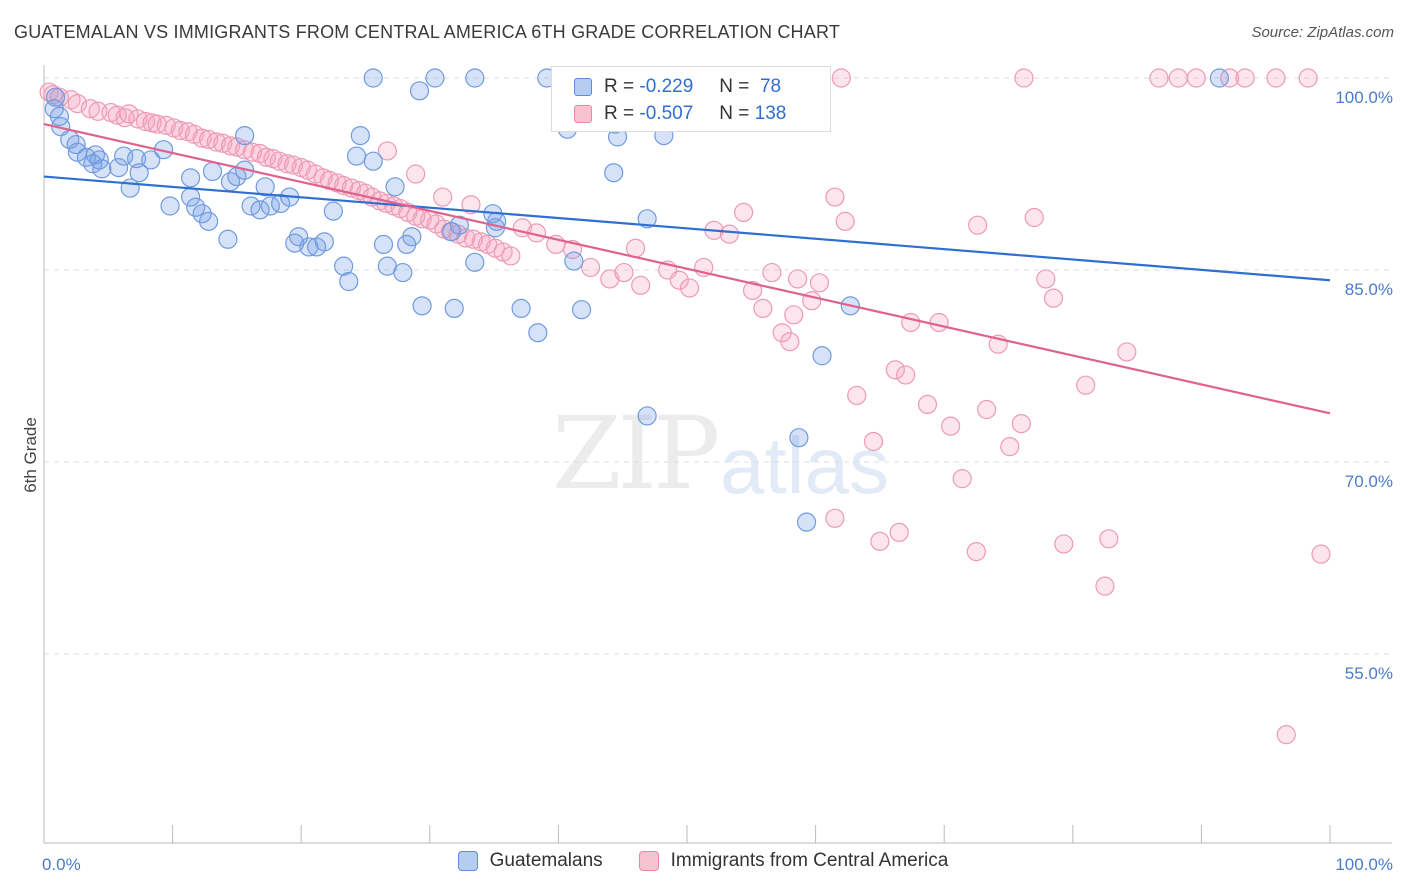 This screenshot has width=1406, height=892. What do you see at coordinates (770, 113) in the screenshot?
I see `legend-n-value-pink: 138` at bounding box center [770, 113].